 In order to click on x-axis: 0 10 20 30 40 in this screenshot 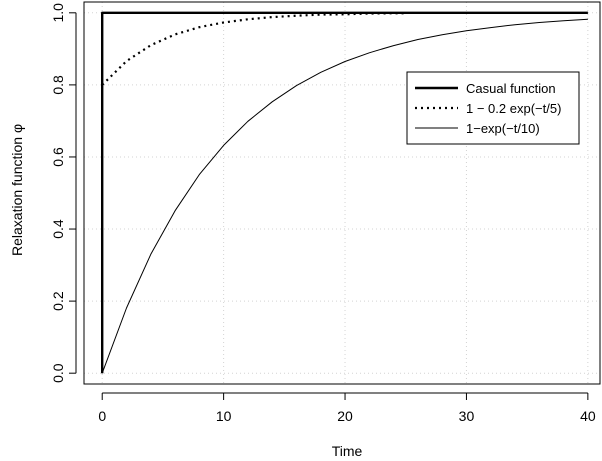, I will do `click(347, 408)`.